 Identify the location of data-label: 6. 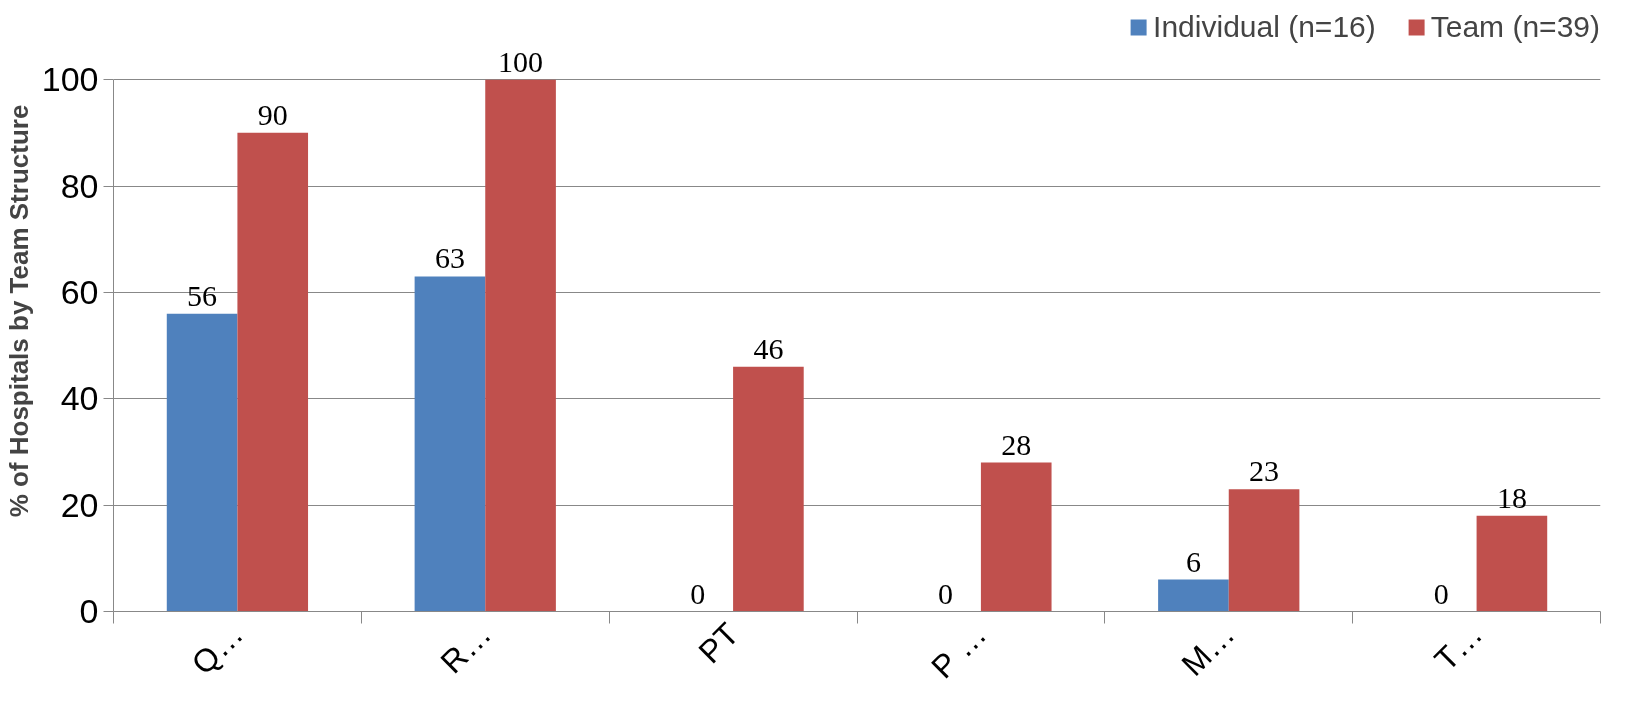
(1193, 561).